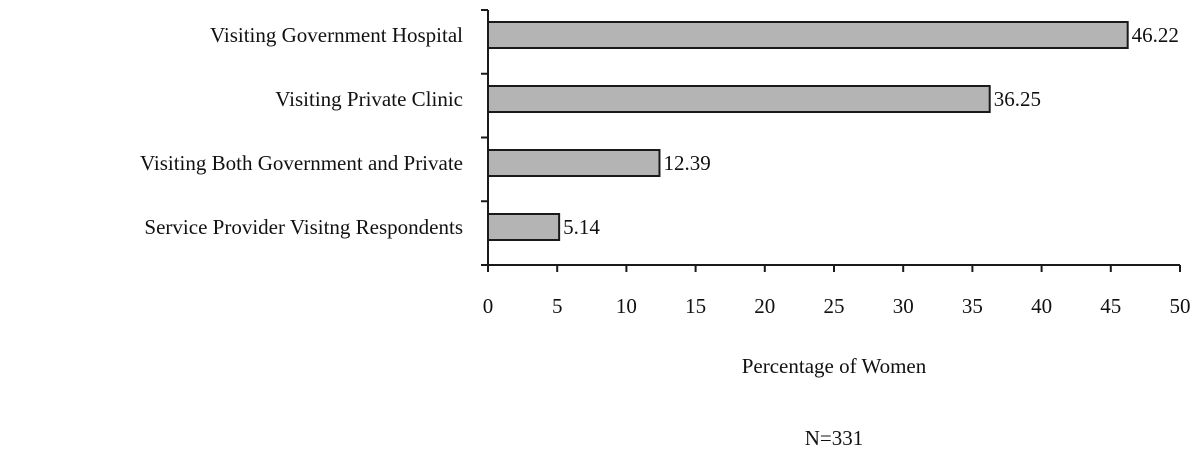 The image size is (1198, 457). What do you see at coordinates (1110, 306) in the screenshot?
I see `x-tick-label: 45` at bounding box center [1110, 306].